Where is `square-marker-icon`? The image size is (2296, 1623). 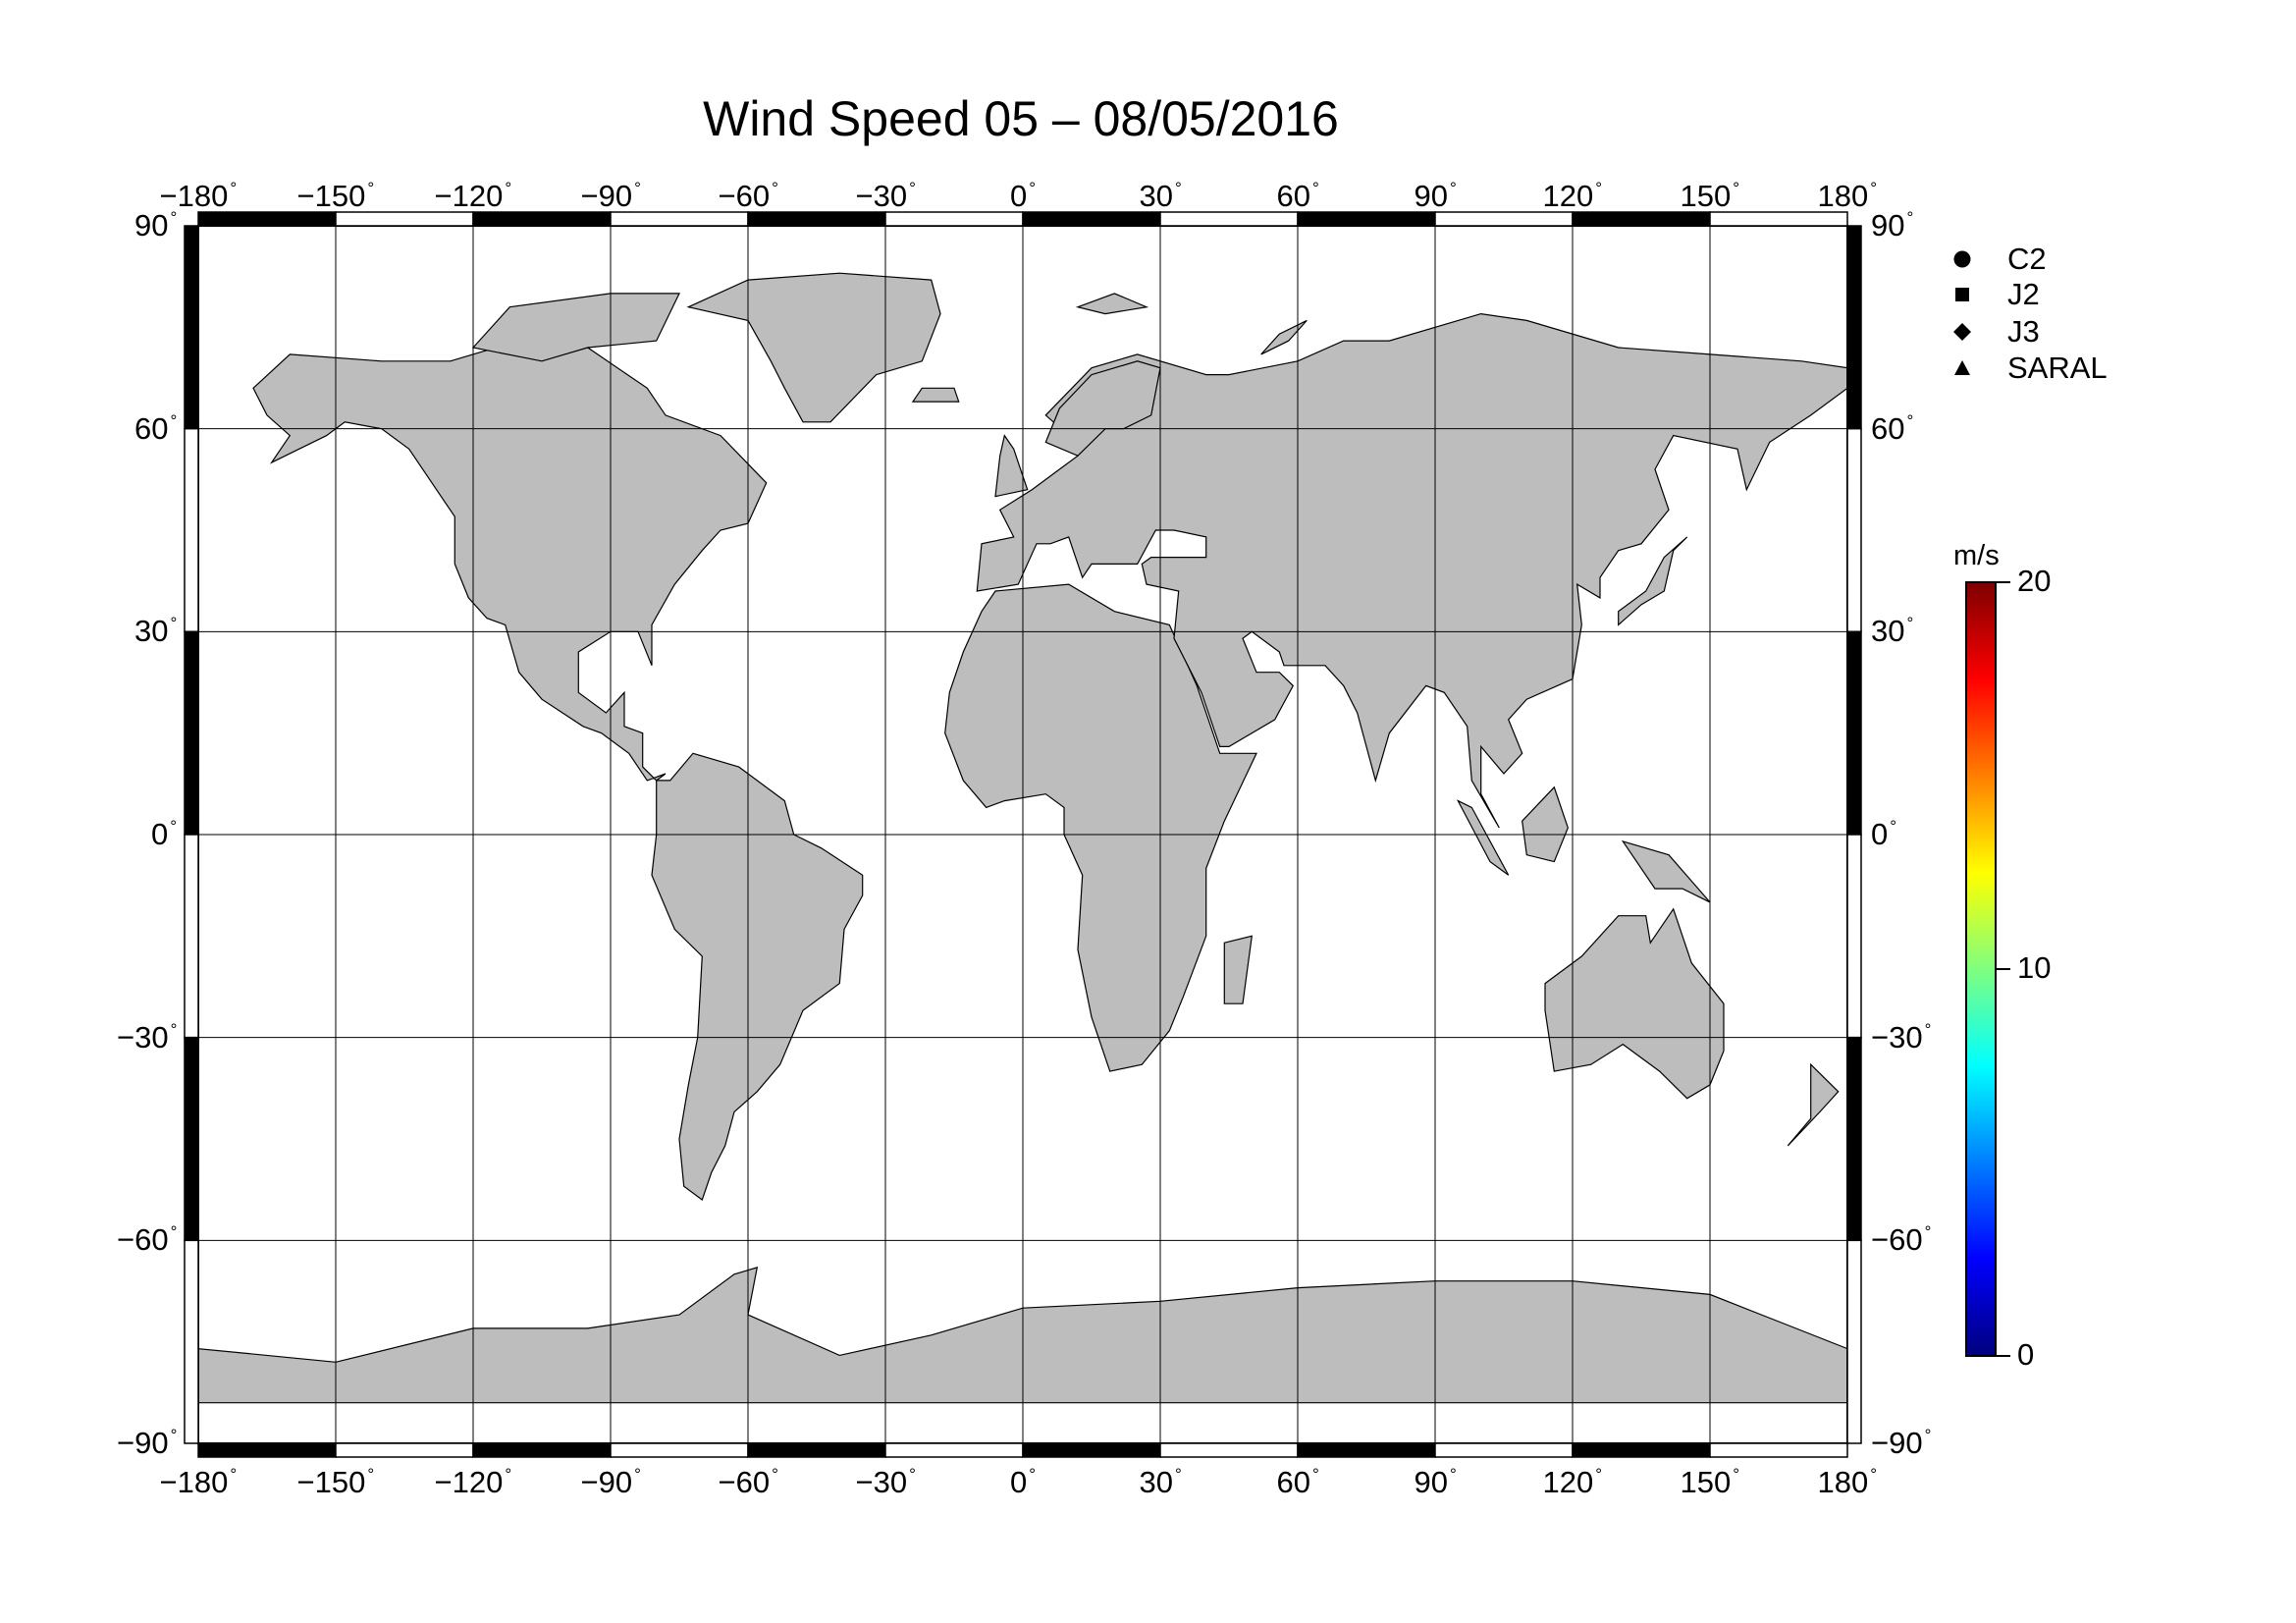 square-marker-icon is located at coordinates (1962, 294).